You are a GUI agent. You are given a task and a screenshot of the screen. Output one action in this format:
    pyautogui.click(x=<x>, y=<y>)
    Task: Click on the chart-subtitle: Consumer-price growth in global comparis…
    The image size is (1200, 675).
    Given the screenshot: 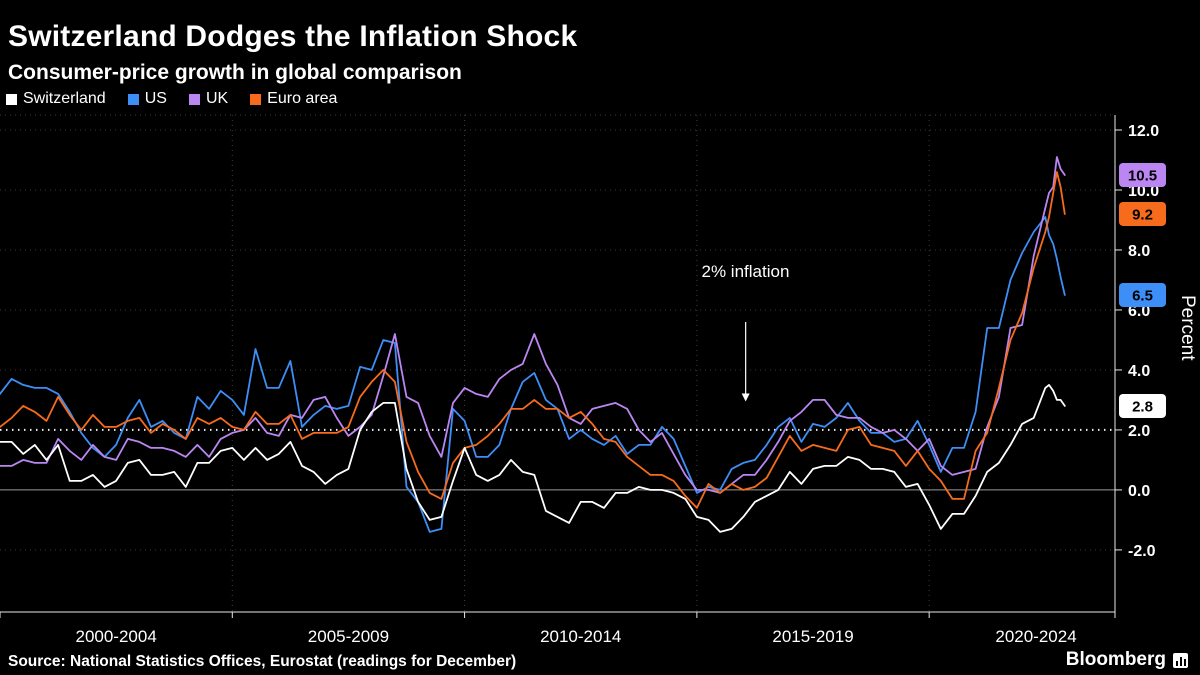 What is the action you would take?
    pyautogui.click(x=235, y=73)
    